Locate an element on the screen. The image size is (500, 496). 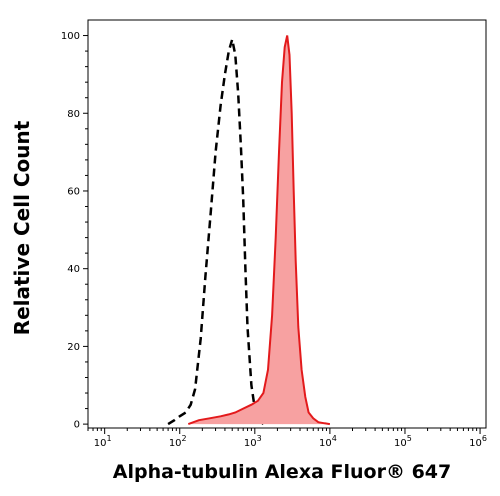
y-tick-label: 100 is located at coordinates (70, 36).